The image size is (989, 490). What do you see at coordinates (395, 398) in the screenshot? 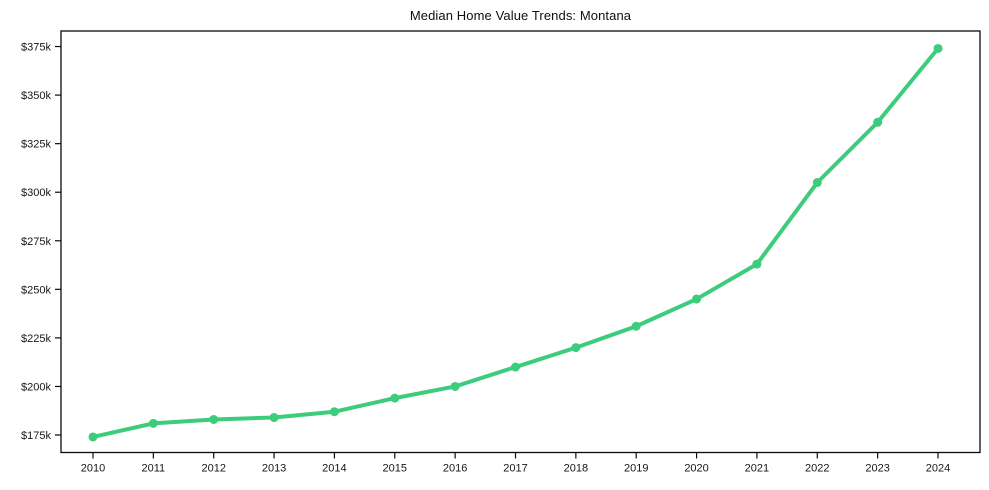
I see `data-point-2015` at bounding box center [395, 398].